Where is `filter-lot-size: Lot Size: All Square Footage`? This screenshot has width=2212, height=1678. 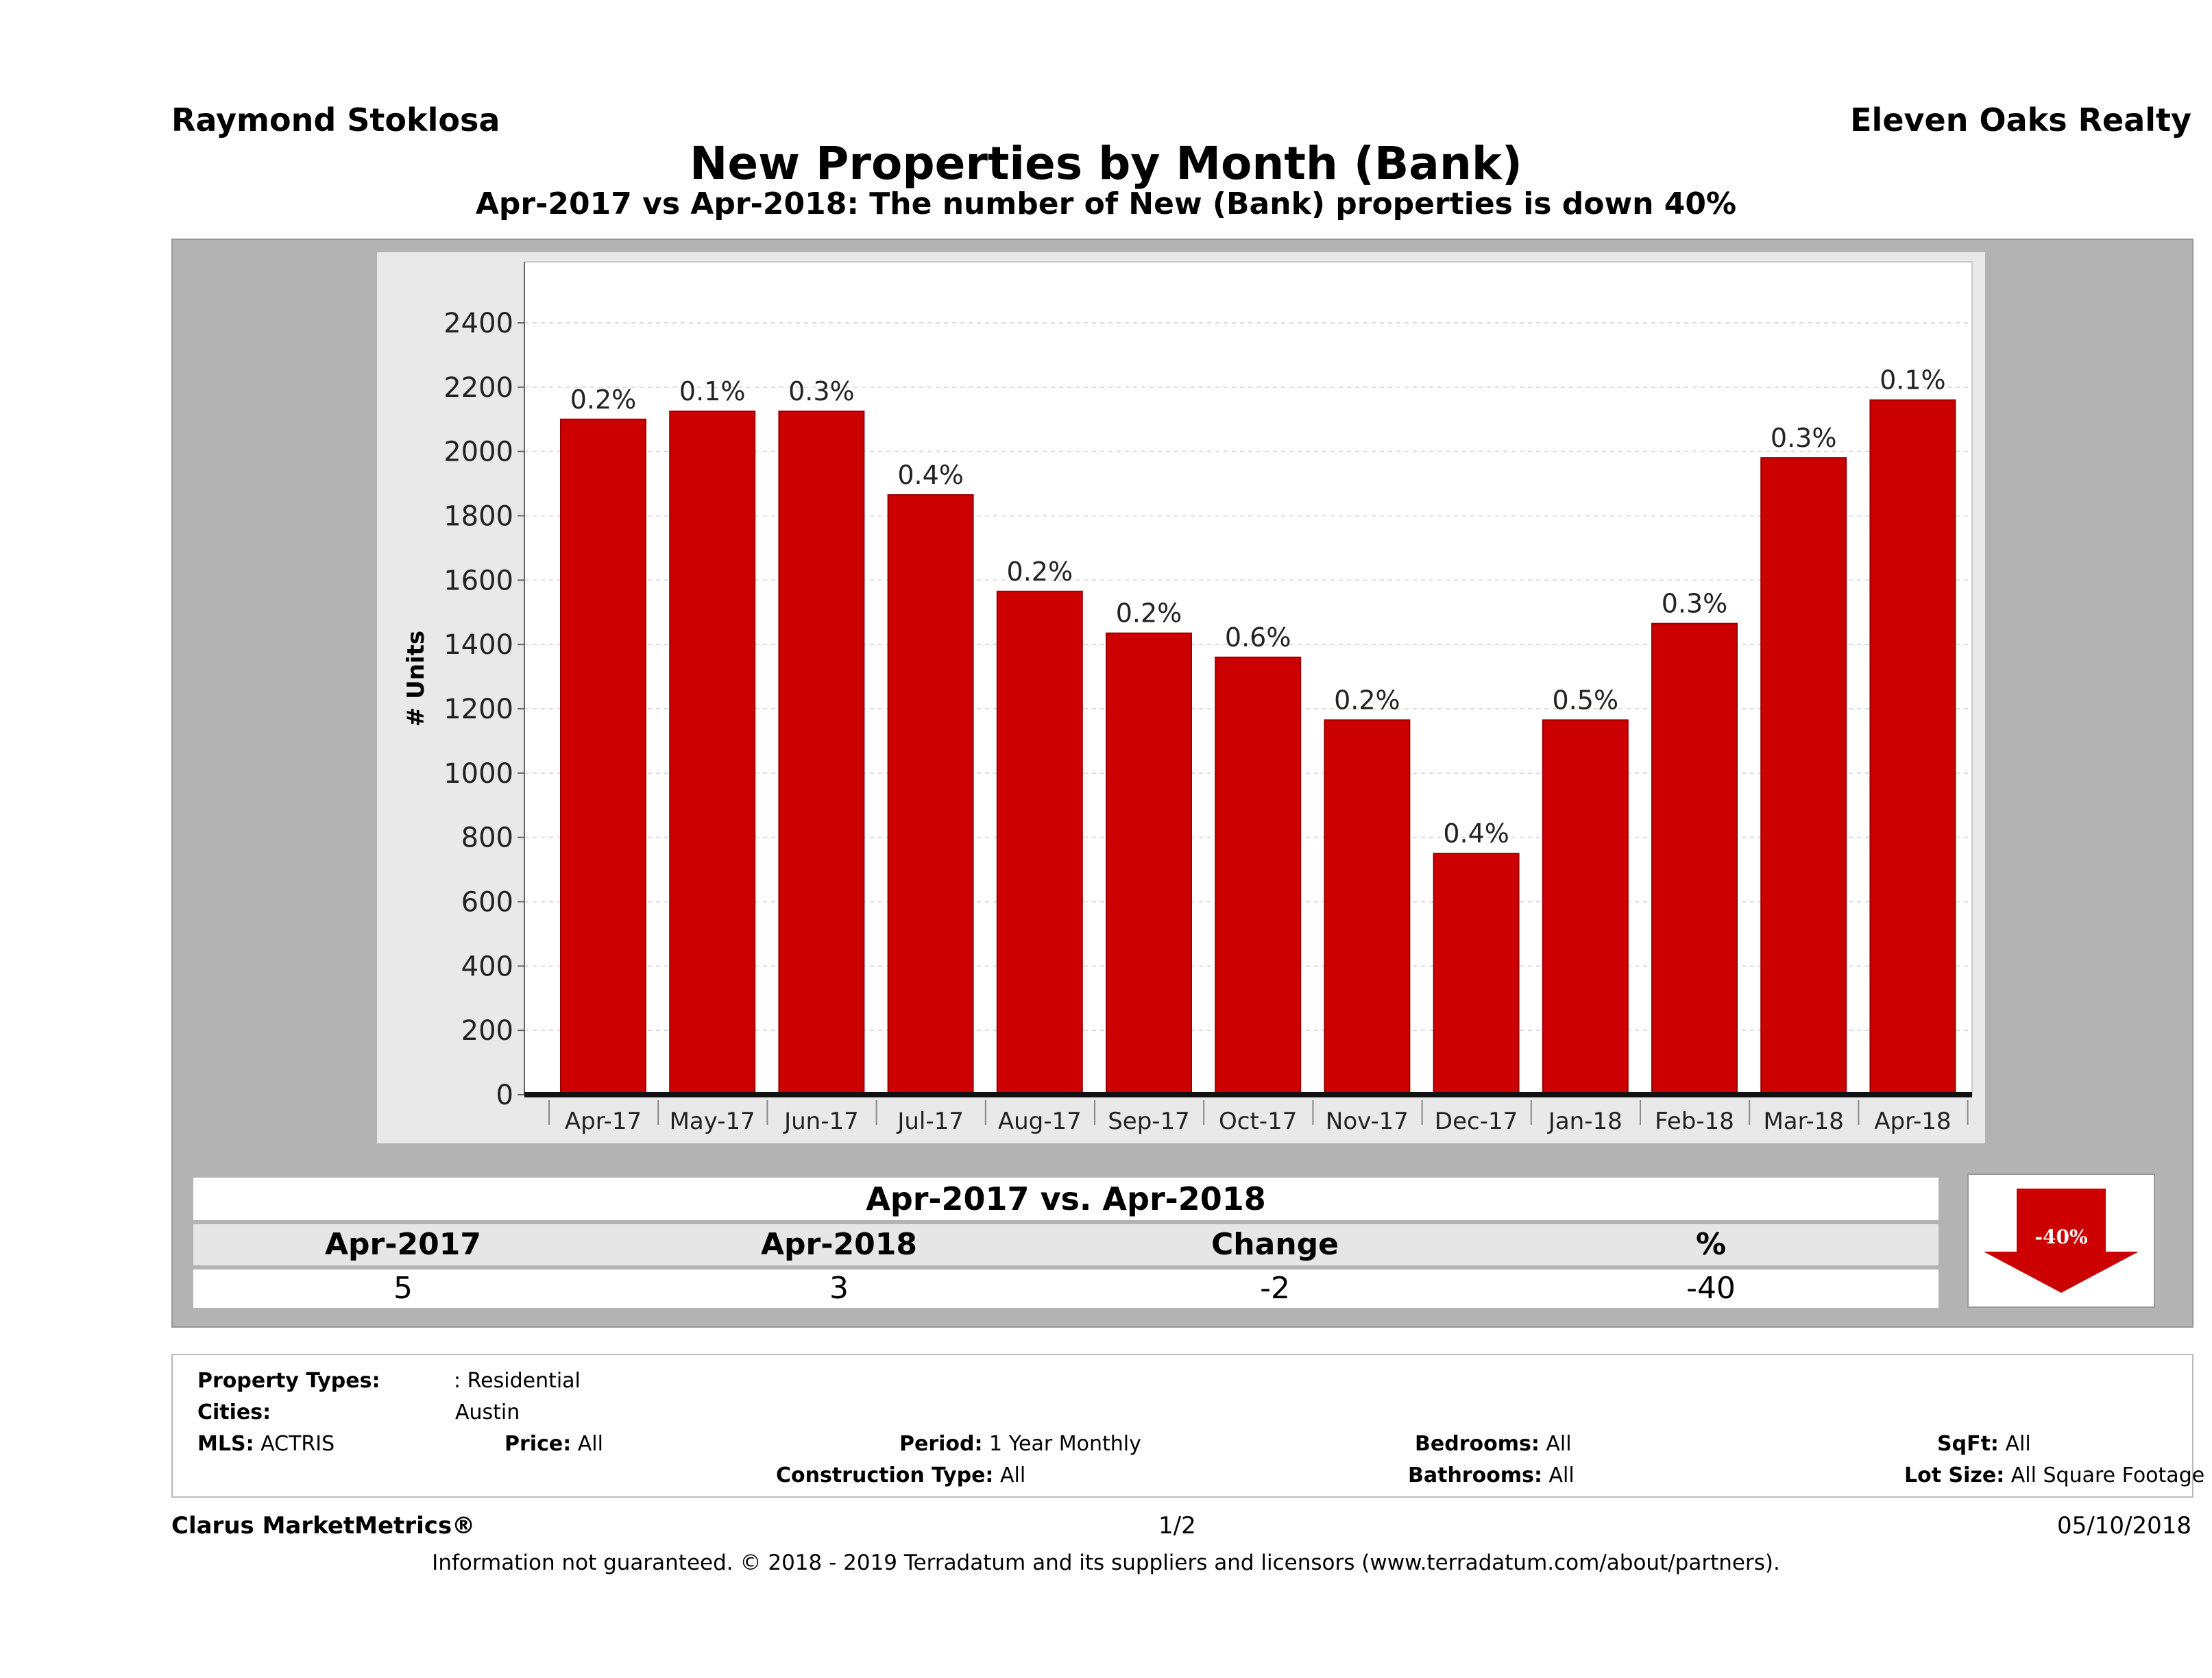 filter-lot-size: Lot Size: All Square Footage is located at coordinates (2054, 1475).